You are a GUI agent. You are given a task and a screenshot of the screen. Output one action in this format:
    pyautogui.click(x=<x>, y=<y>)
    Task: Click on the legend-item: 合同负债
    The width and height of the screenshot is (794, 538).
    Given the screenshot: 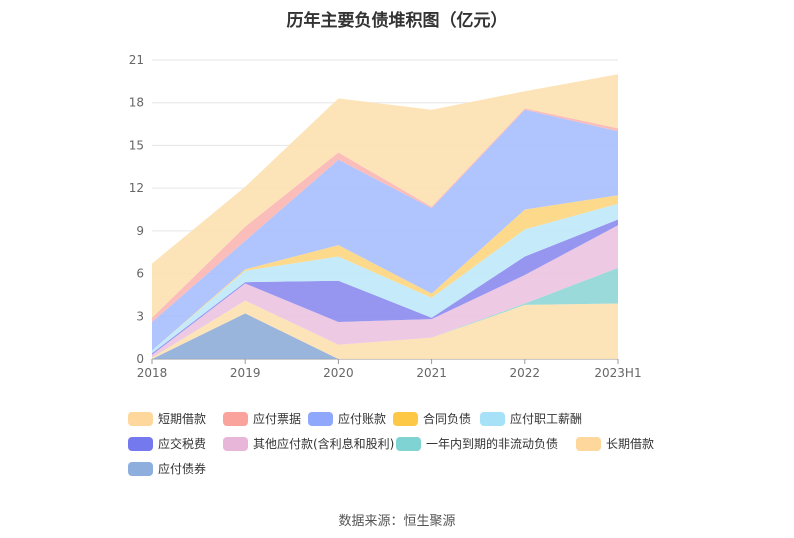 What is the action you would take?
    pyautogui.click(x=432, y=418)
    